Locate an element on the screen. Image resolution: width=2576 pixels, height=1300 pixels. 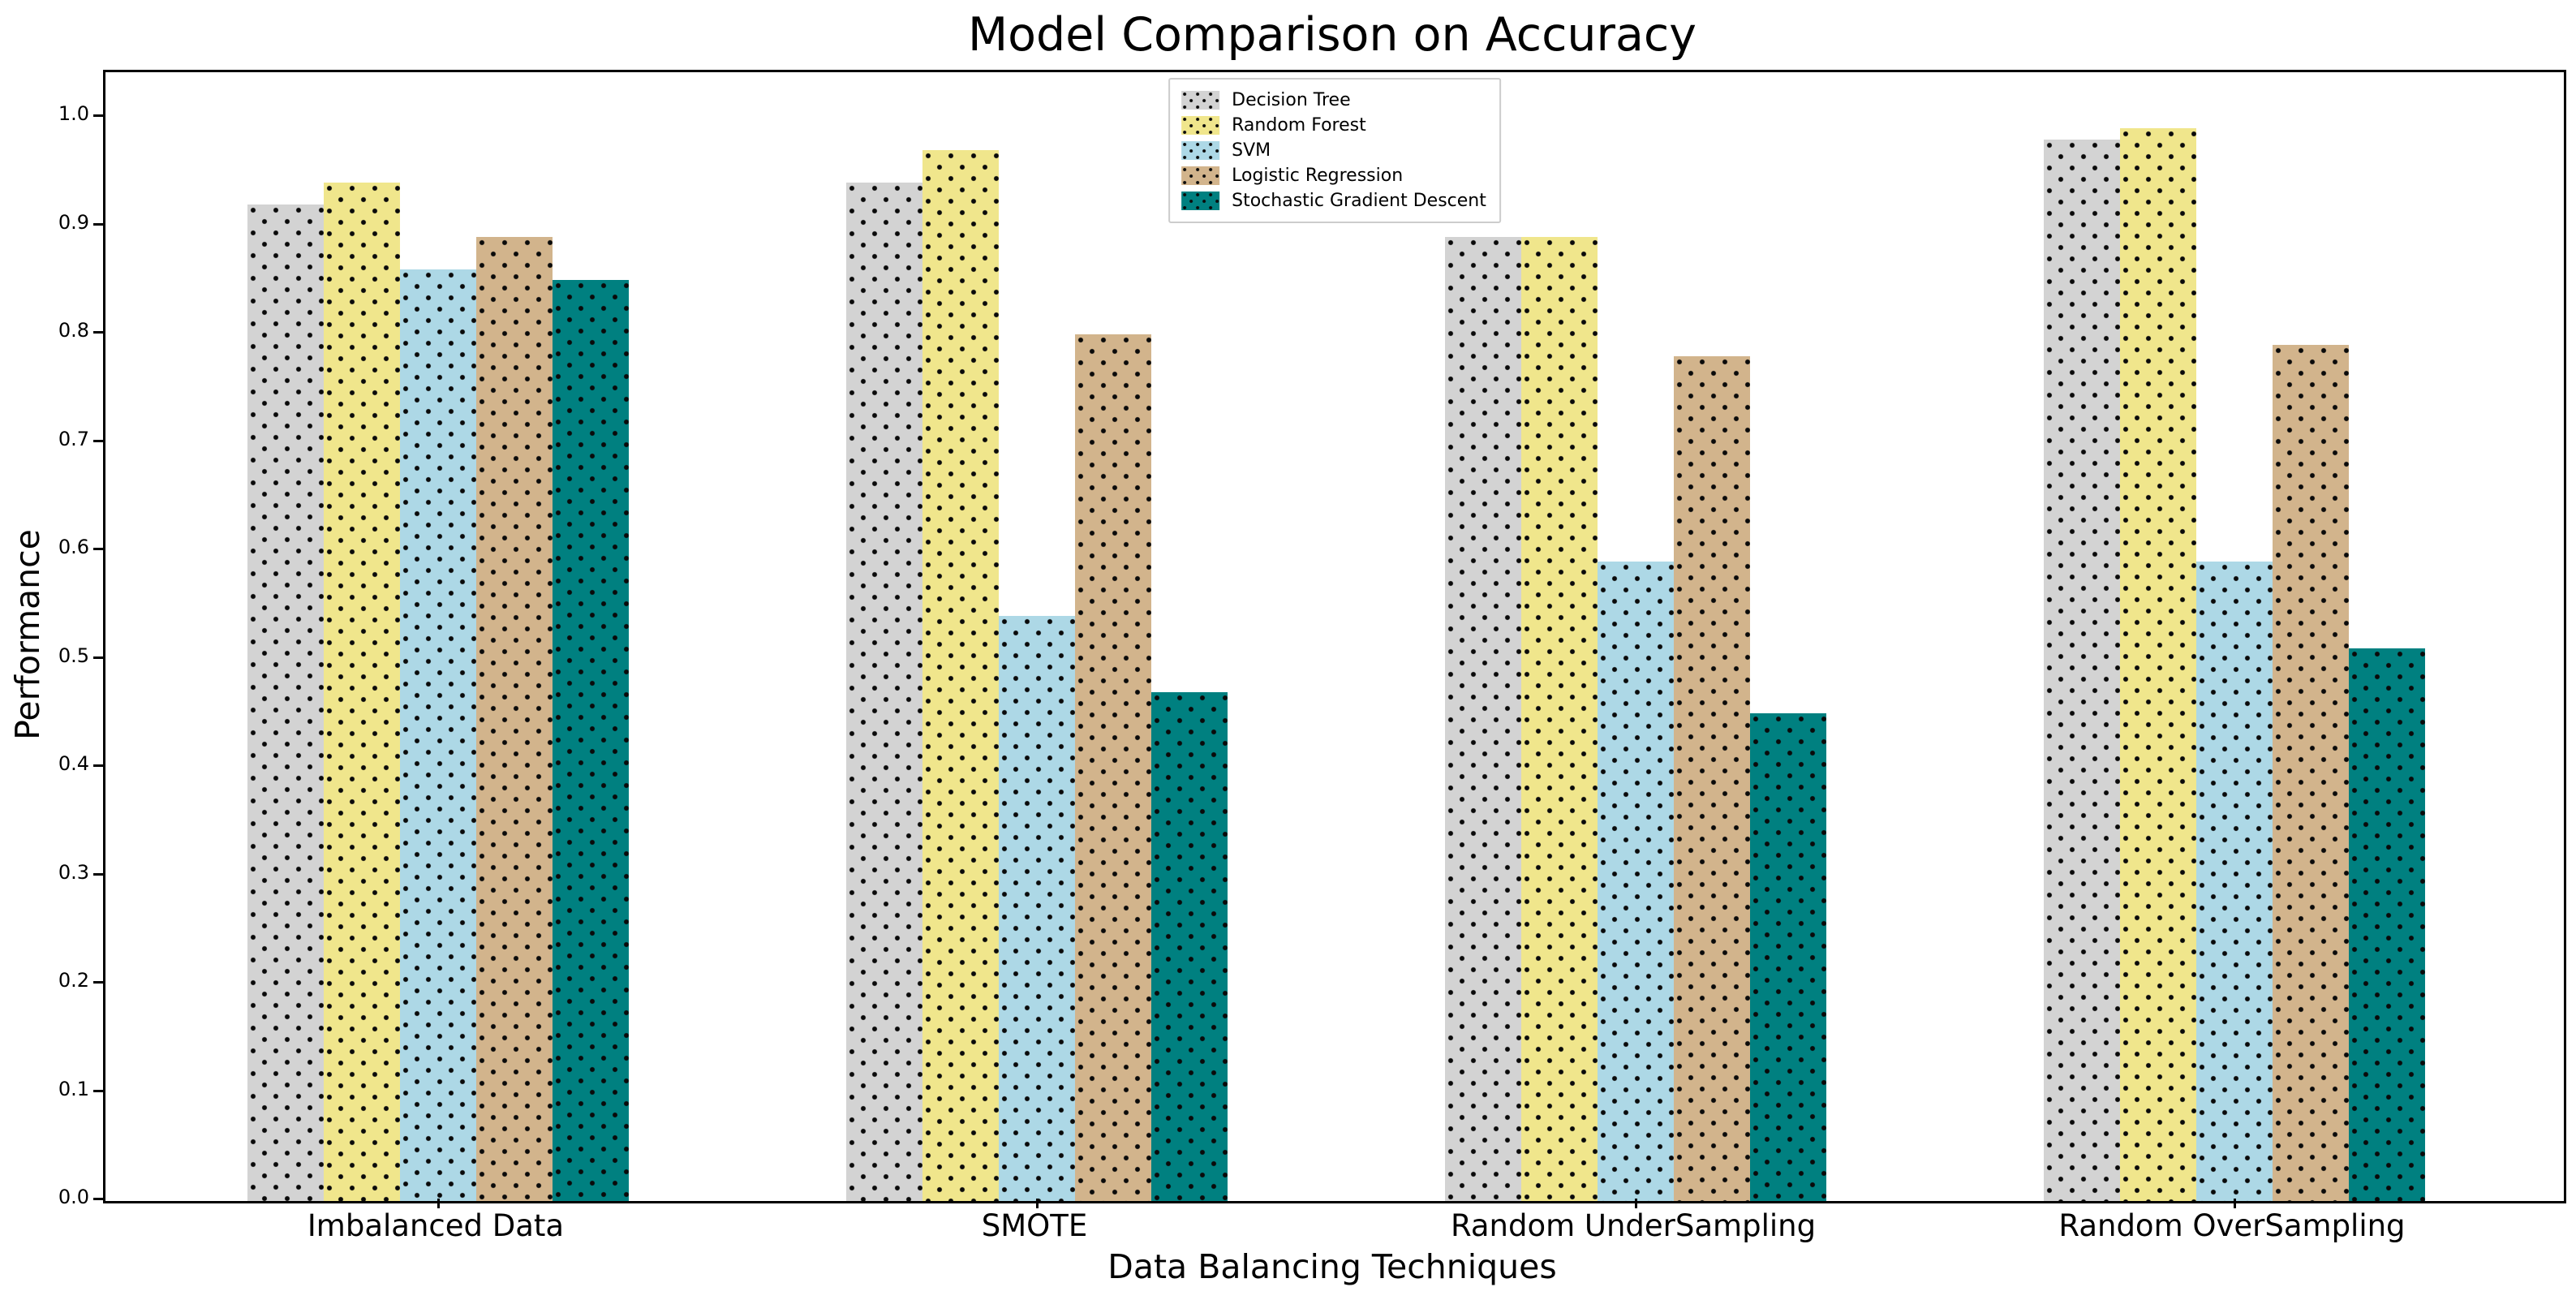
legend-item: Logistic Regression is located at coordinates (1333, 175).